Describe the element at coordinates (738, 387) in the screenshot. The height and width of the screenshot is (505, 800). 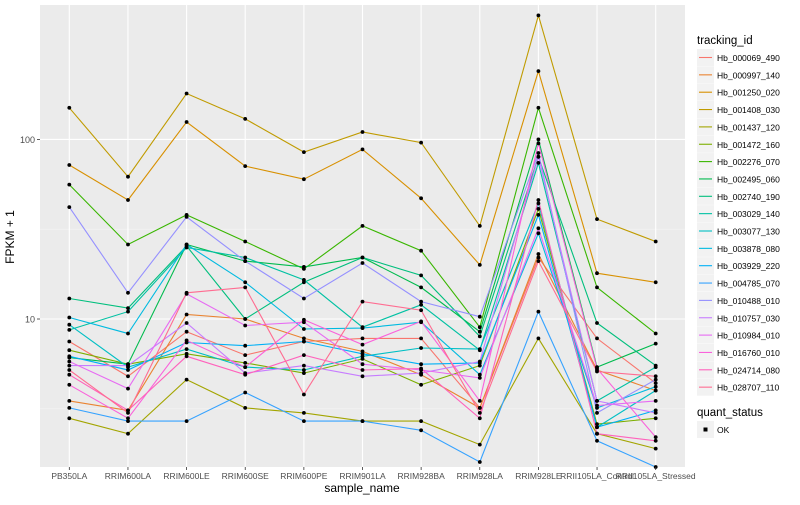
I see `legend-item: Hb_028707_110` at that location.